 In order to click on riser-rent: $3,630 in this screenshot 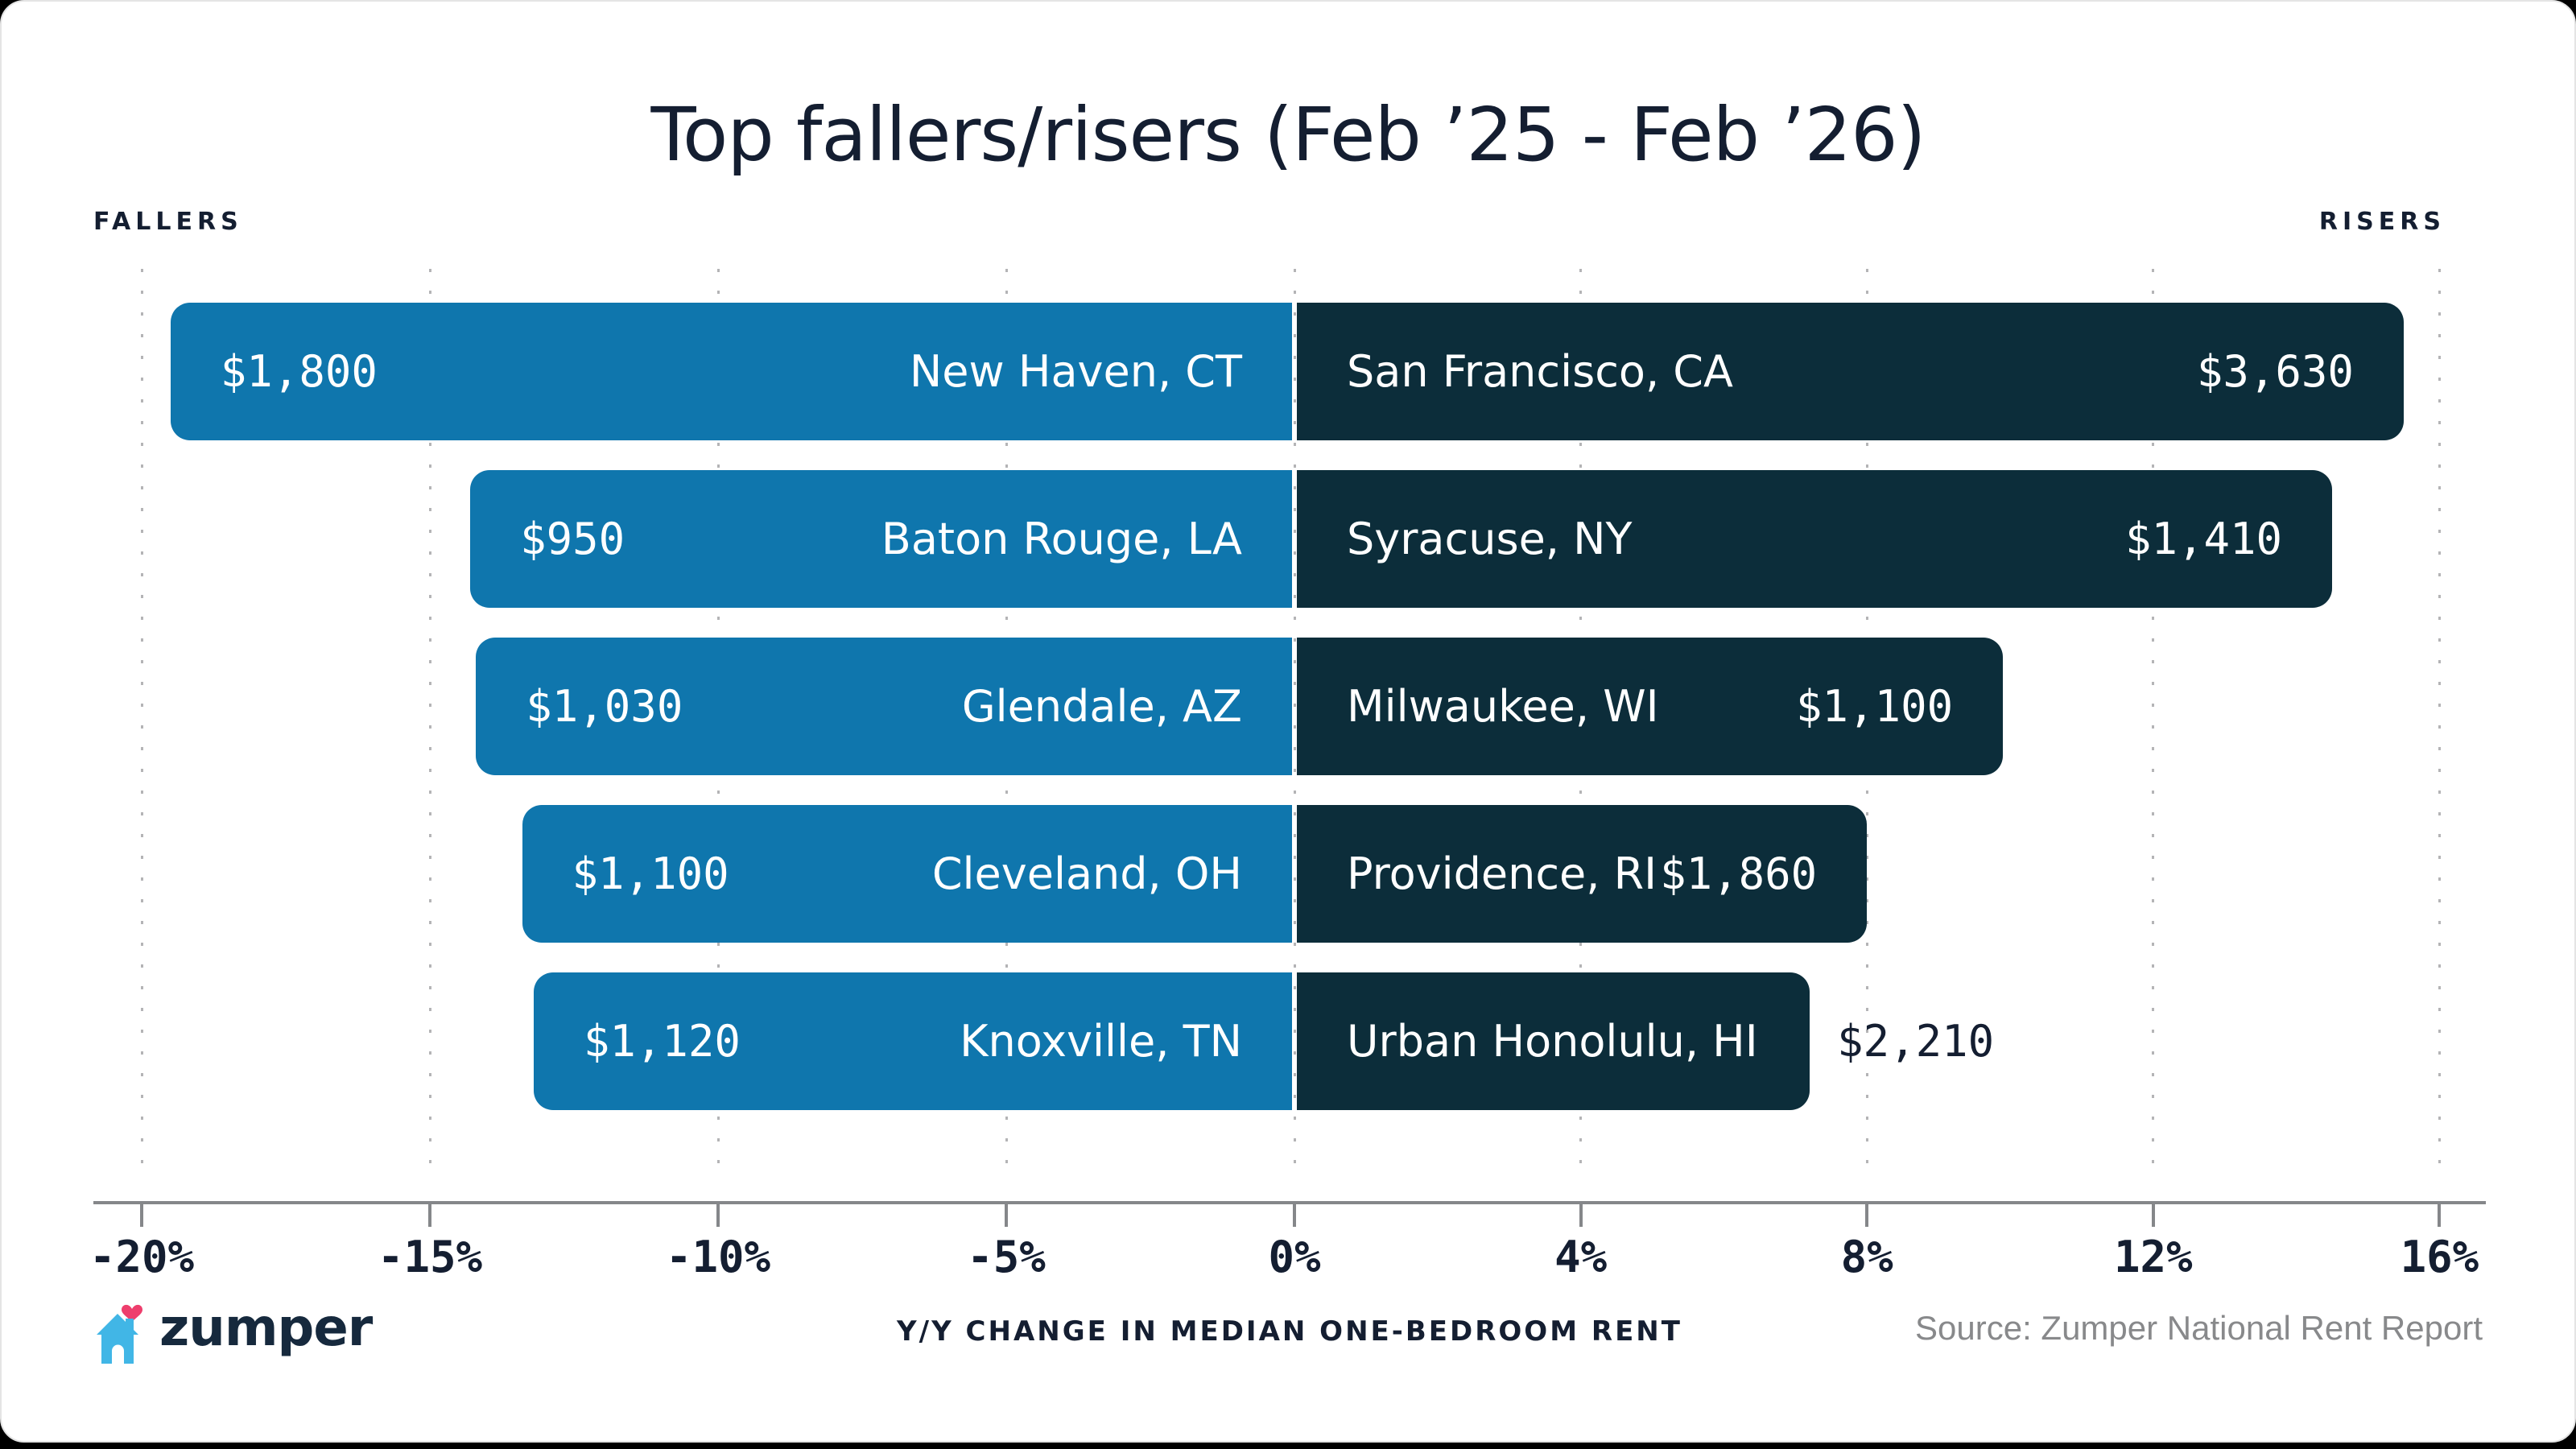, I will do `click(2275, 371)`.